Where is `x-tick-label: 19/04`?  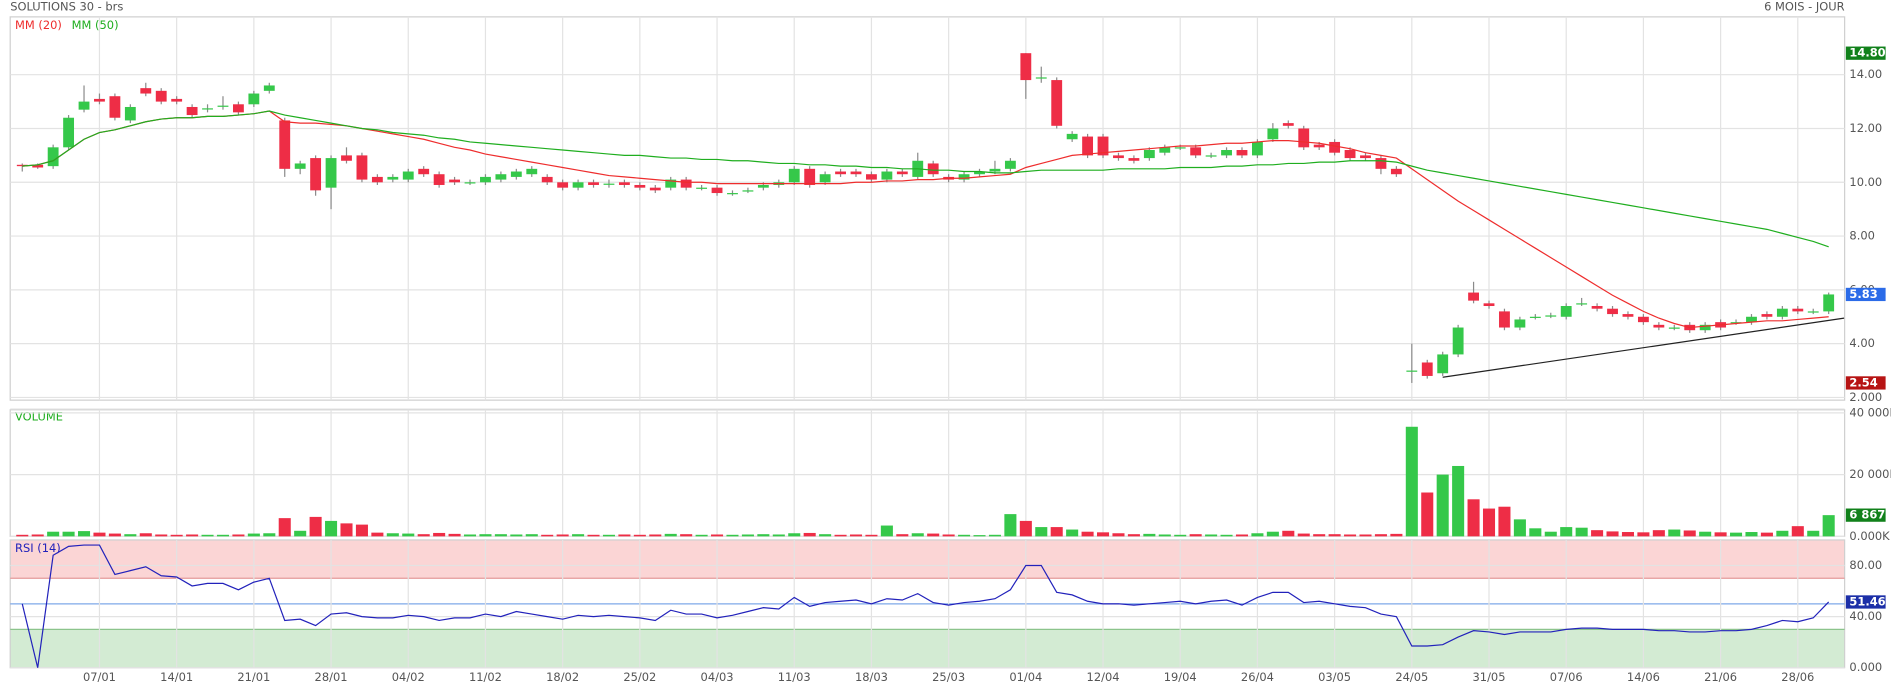 x-tick-label: 19/04 is located at coordinates (1180, 677).